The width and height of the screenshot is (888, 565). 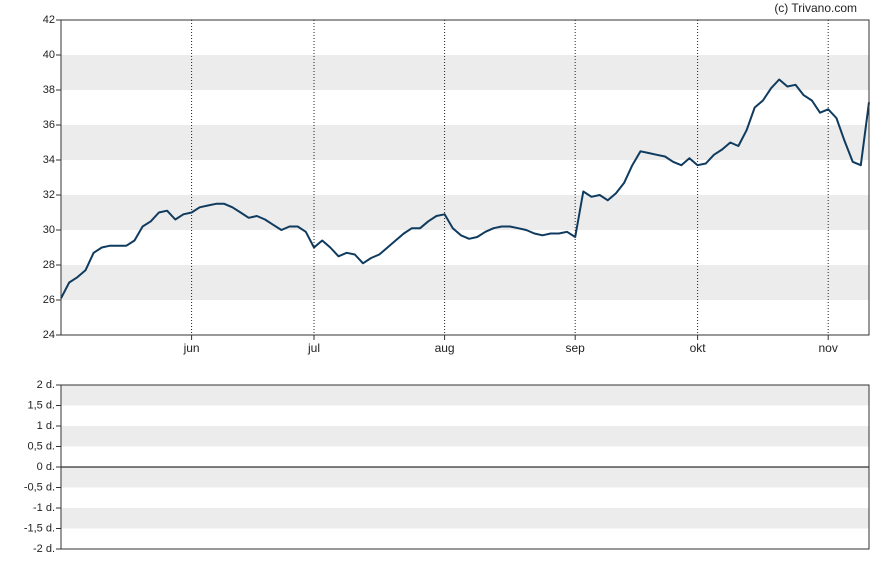 I want to click on credit: (c) Trivano.com, so click(x=815, y=8).